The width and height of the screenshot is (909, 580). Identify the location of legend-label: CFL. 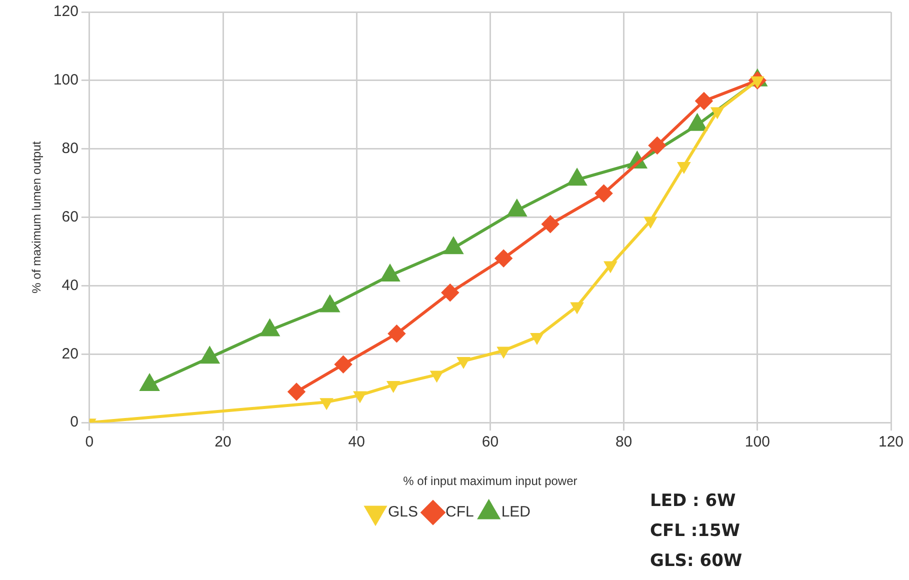
(460, 512).